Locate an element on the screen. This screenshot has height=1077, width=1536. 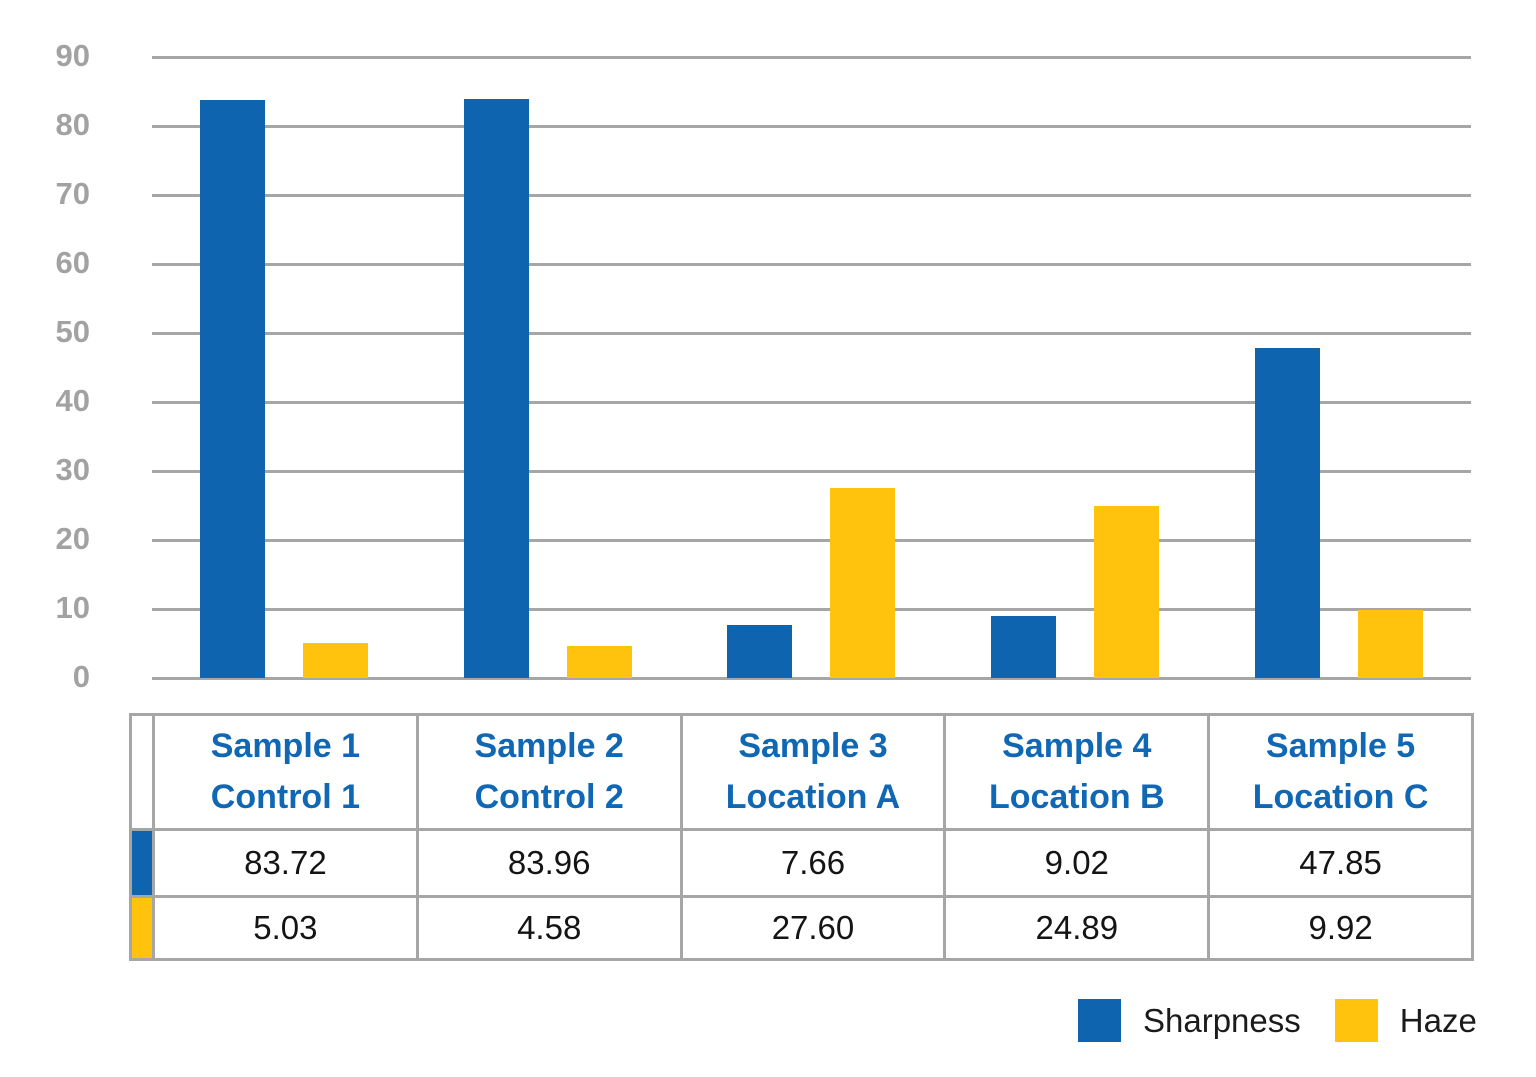
table-value-sharpness-4: 9.02 is located at coordinates (1077, 863).